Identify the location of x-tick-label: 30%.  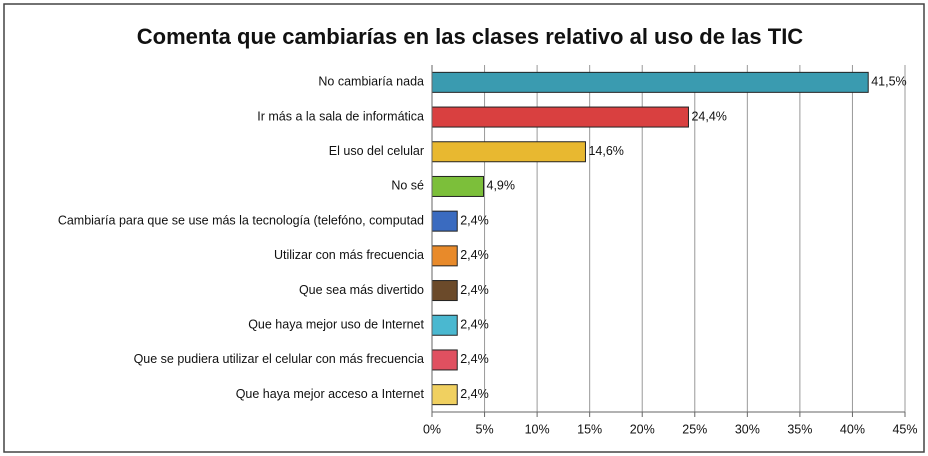
(747, 429).